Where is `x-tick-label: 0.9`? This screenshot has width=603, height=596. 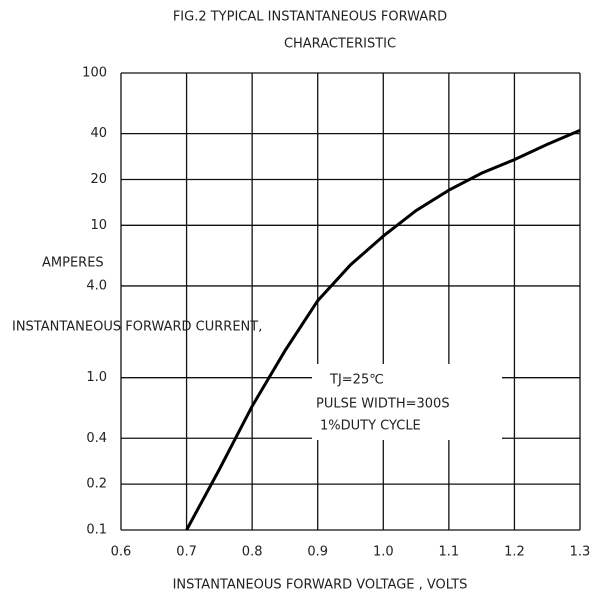
x-tick-label: 0.9 is located at coordinates (317, 552).